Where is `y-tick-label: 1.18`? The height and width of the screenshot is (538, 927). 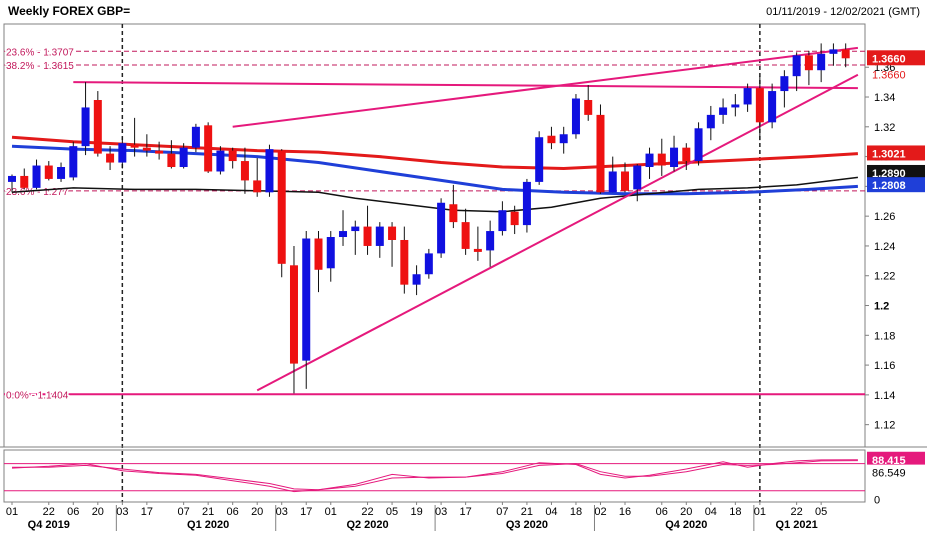 y-tick-label: 1.18 is located at coordinates (884, 336).